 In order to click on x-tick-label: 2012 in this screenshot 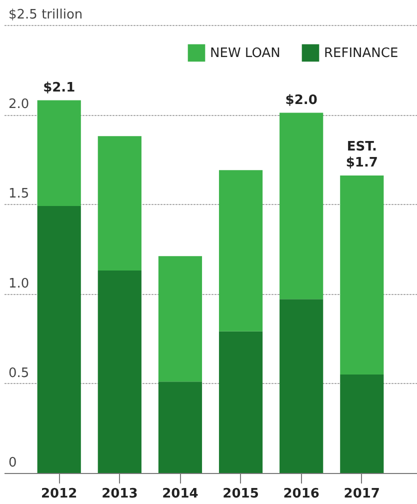, I will do `click(59, 494)`.